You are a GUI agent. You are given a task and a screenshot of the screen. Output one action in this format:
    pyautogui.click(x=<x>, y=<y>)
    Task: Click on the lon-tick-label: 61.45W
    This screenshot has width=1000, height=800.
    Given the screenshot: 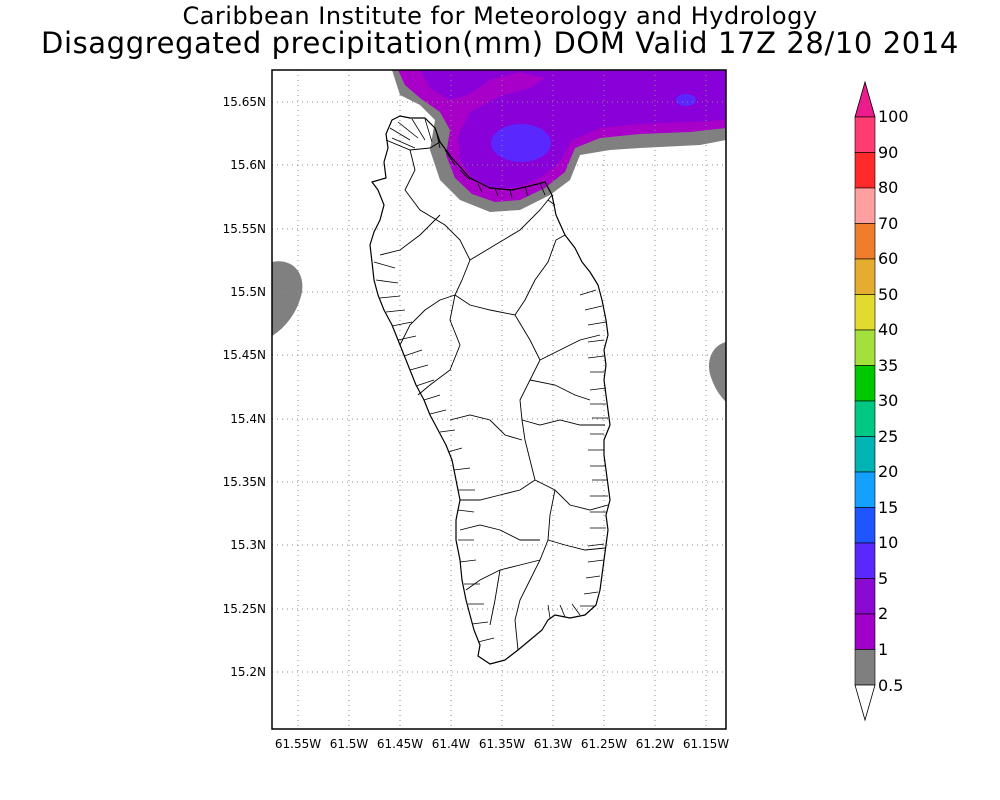 What is the action you would take?
    pyautogui.click(x=400, y=744)
    